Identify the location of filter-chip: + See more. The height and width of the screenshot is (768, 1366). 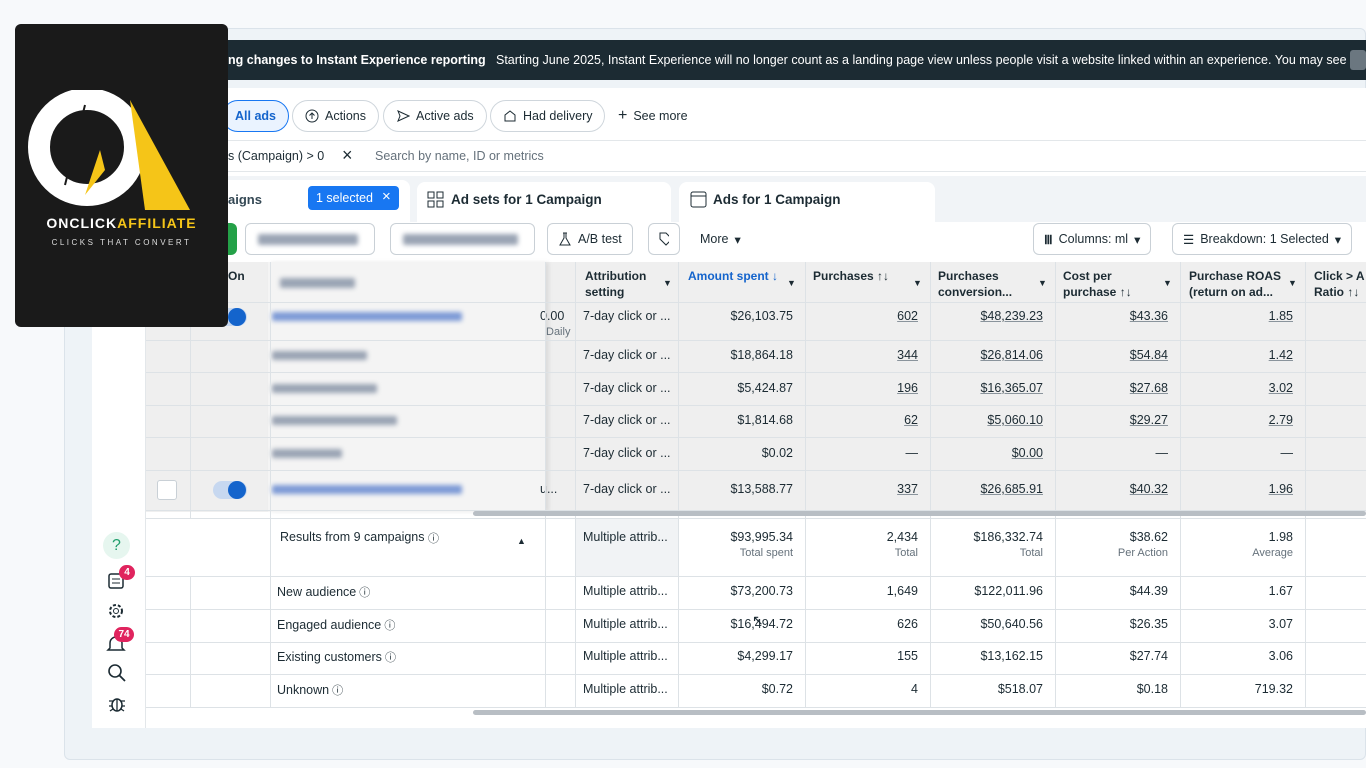
(653, 116).